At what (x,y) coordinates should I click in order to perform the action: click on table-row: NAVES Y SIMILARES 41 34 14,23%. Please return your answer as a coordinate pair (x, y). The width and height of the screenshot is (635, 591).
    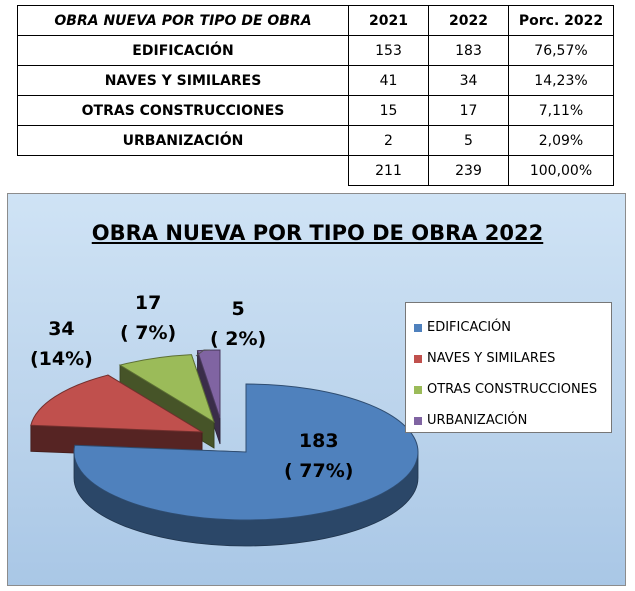
    Looking at the image, I should click on (315, 80).